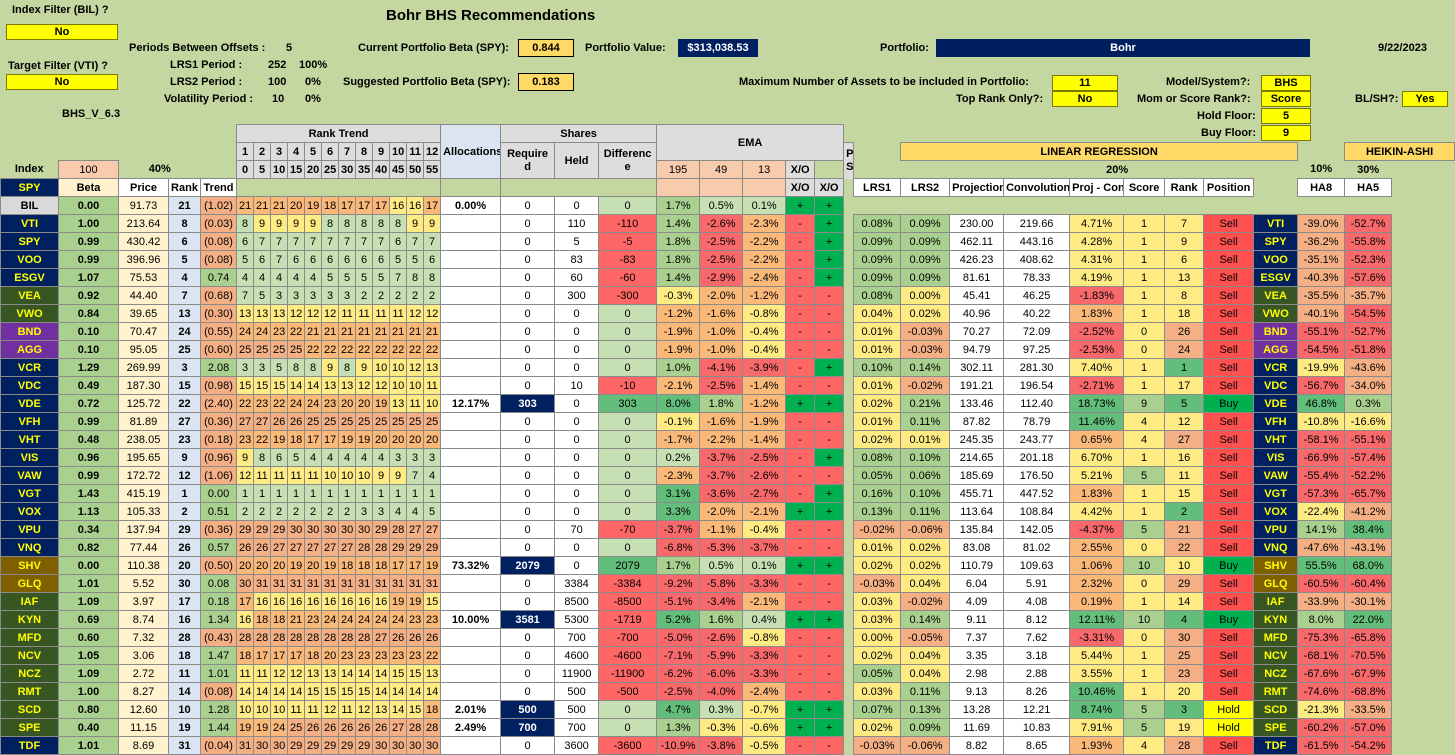 The height and width of the screenshot is (755, 1455). What do you see at coordinates (218, 331) in the screenshot?
I see `trend: (0.55)` at bounding box center [218, 331].